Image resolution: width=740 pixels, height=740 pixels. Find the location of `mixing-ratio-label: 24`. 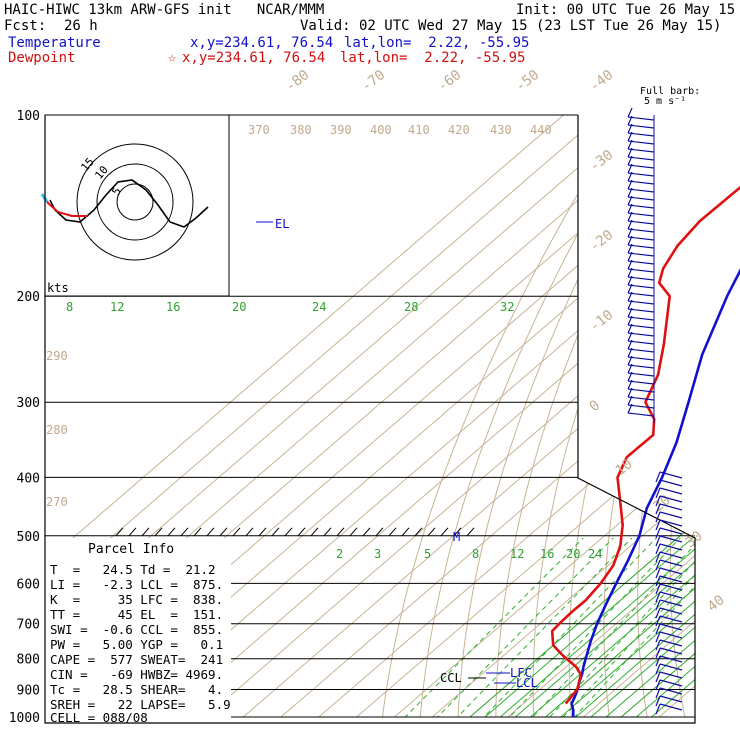

mixing-ratio-label: 24 is located at coordinates (595, 554).